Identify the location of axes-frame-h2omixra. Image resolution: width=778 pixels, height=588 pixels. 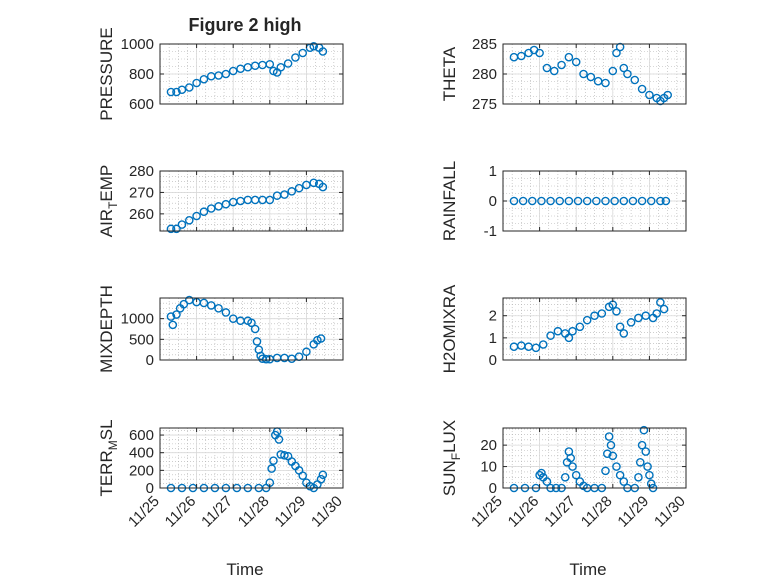
(594, 329).